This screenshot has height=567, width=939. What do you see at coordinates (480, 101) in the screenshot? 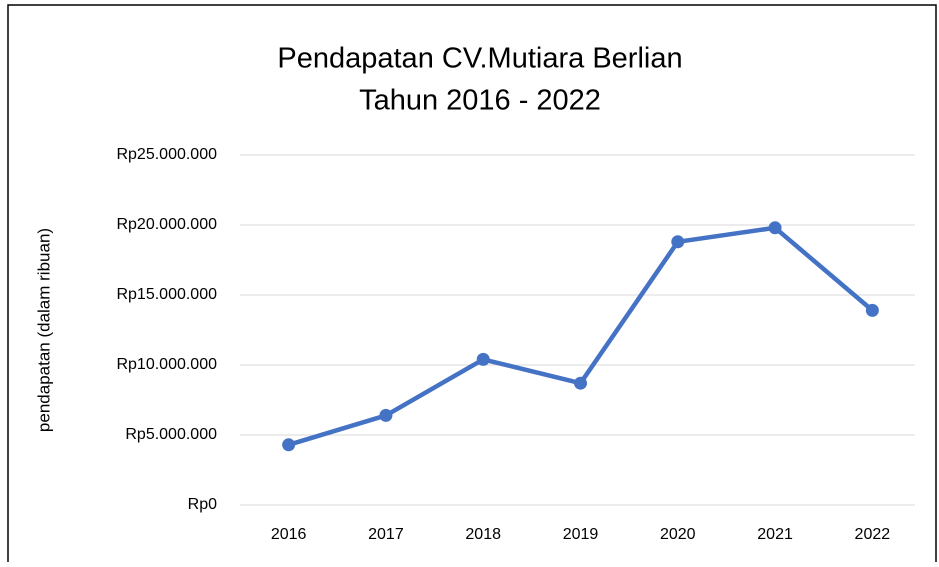
I see `chart-title: Tahun 2016 - 2022` at bounding box center [480, 101].